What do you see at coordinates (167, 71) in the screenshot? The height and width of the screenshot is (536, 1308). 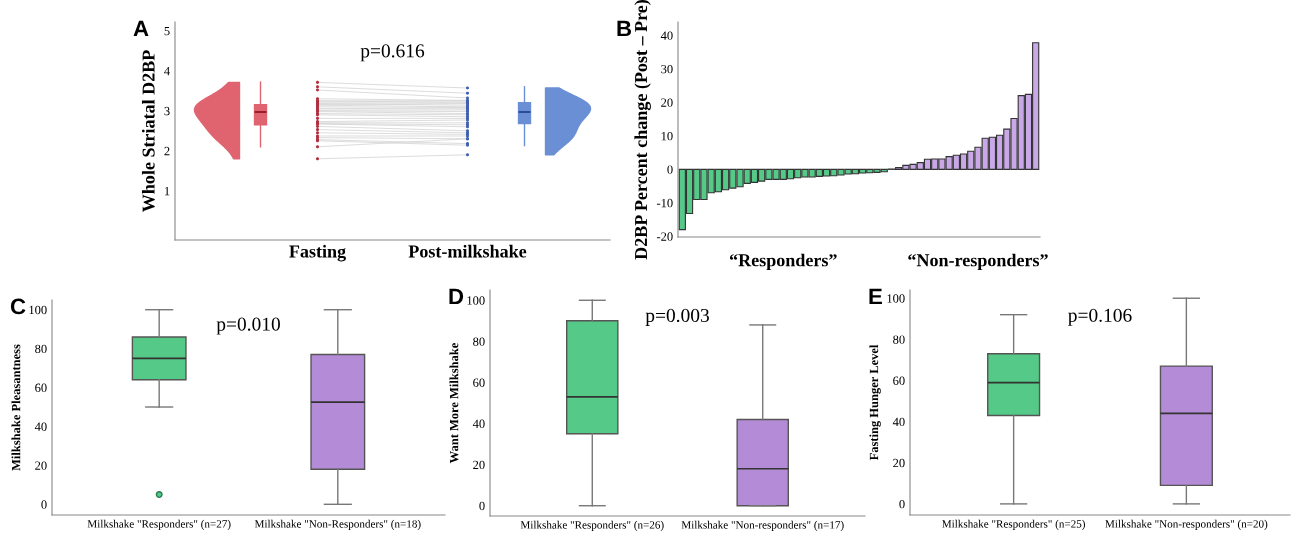 I see `y-tick-label: 4` at bounding box center [167, 71].